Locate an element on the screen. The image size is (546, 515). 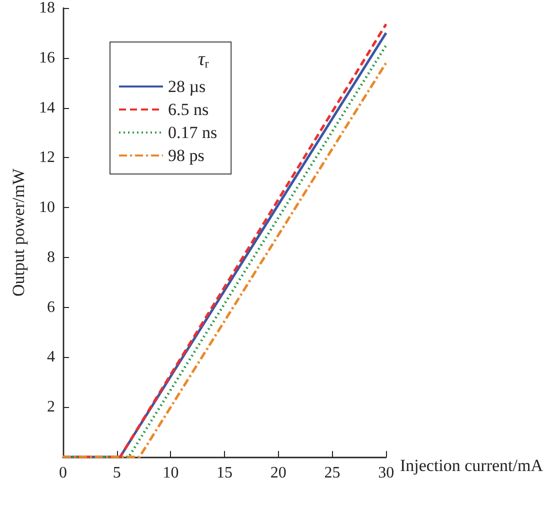
x-tick-label: 10 is located at coordinates (170, 473).